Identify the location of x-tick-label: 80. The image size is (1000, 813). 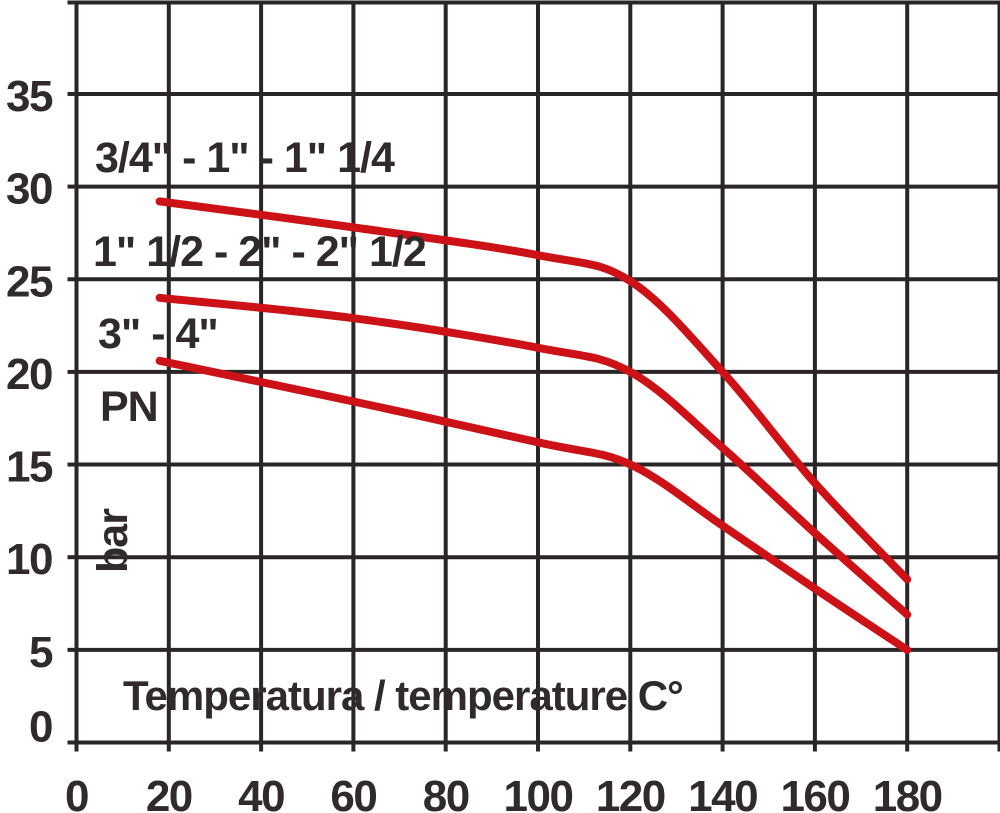
(446, 792).